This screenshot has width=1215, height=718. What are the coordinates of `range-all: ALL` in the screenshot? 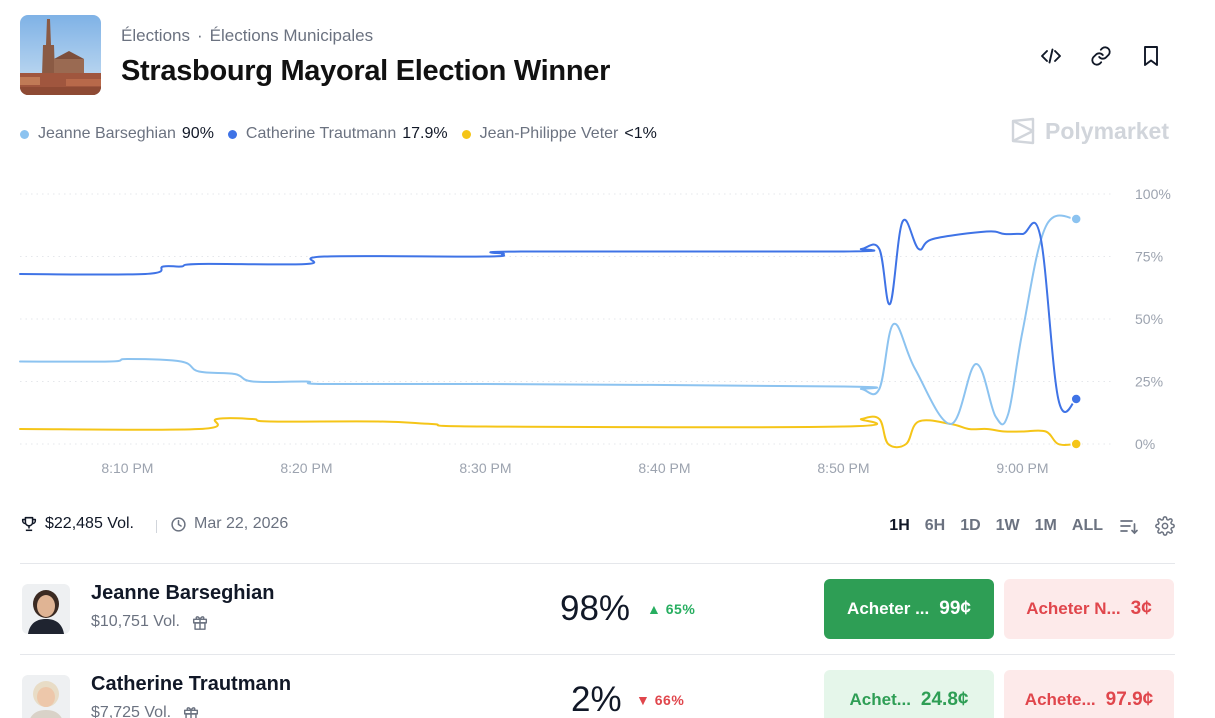 It's located at (1087, 525).